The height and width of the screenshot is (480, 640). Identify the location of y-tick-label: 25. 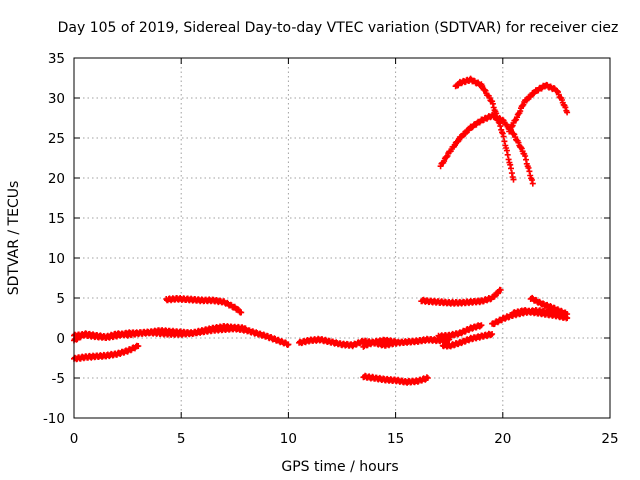
(56, 139).